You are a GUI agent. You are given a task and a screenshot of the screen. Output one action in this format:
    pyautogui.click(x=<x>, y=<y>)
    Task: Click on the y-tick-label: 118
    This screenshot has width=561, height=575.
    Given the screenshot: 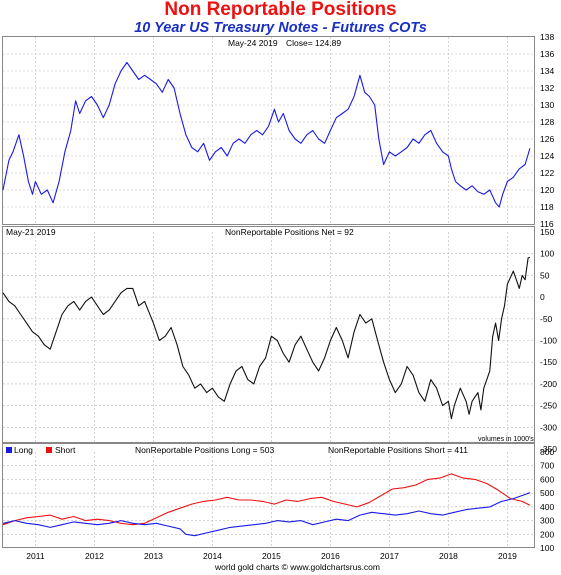 What is the action you would take?
    pyautogui.click(x=547, y=207)
    